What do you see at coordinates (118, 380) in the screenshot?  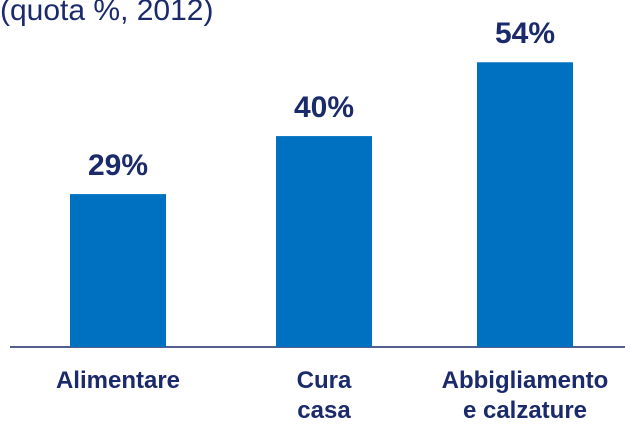 I see `x-tick-label: Alimentare` at bounding box center [118, 380].